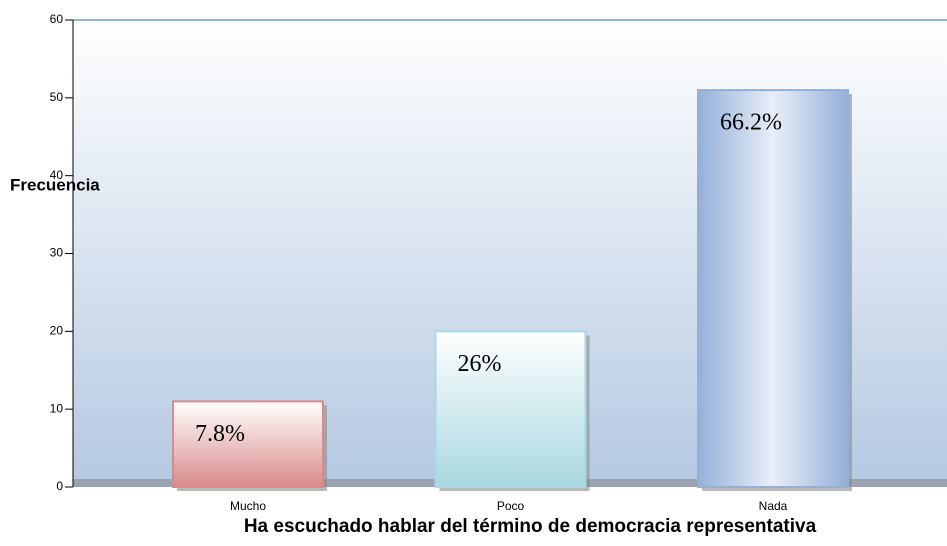  What do you see at coordinates (57, 408) in the screenshot?
I see `y-tick-label: 10` at bounding box center [57, 408].